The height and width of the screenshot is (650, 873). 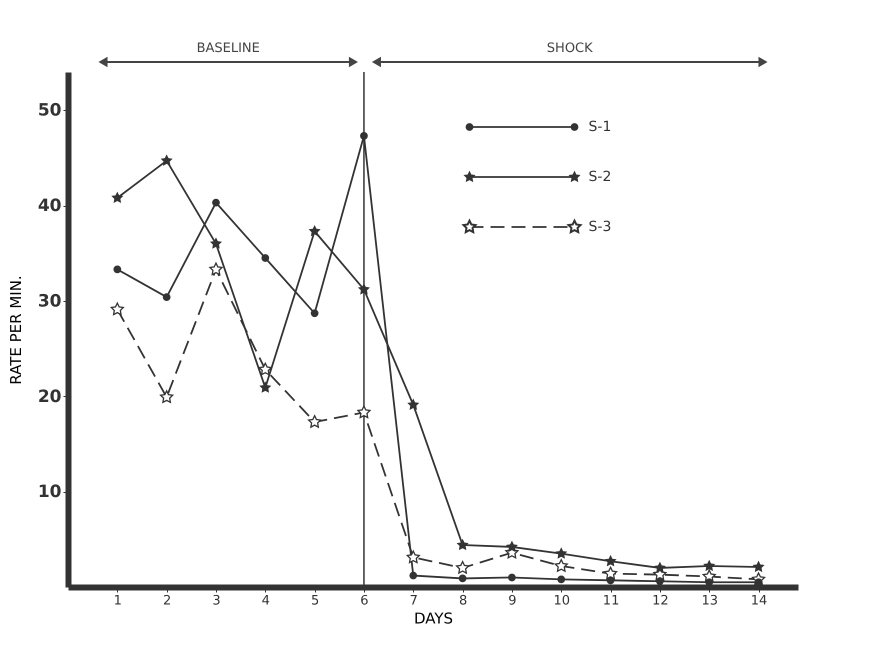 What do you see at coordinates (759, 601) in the screenshot?
I see `x-tick-label: 14` at bounding box center [759, 601].